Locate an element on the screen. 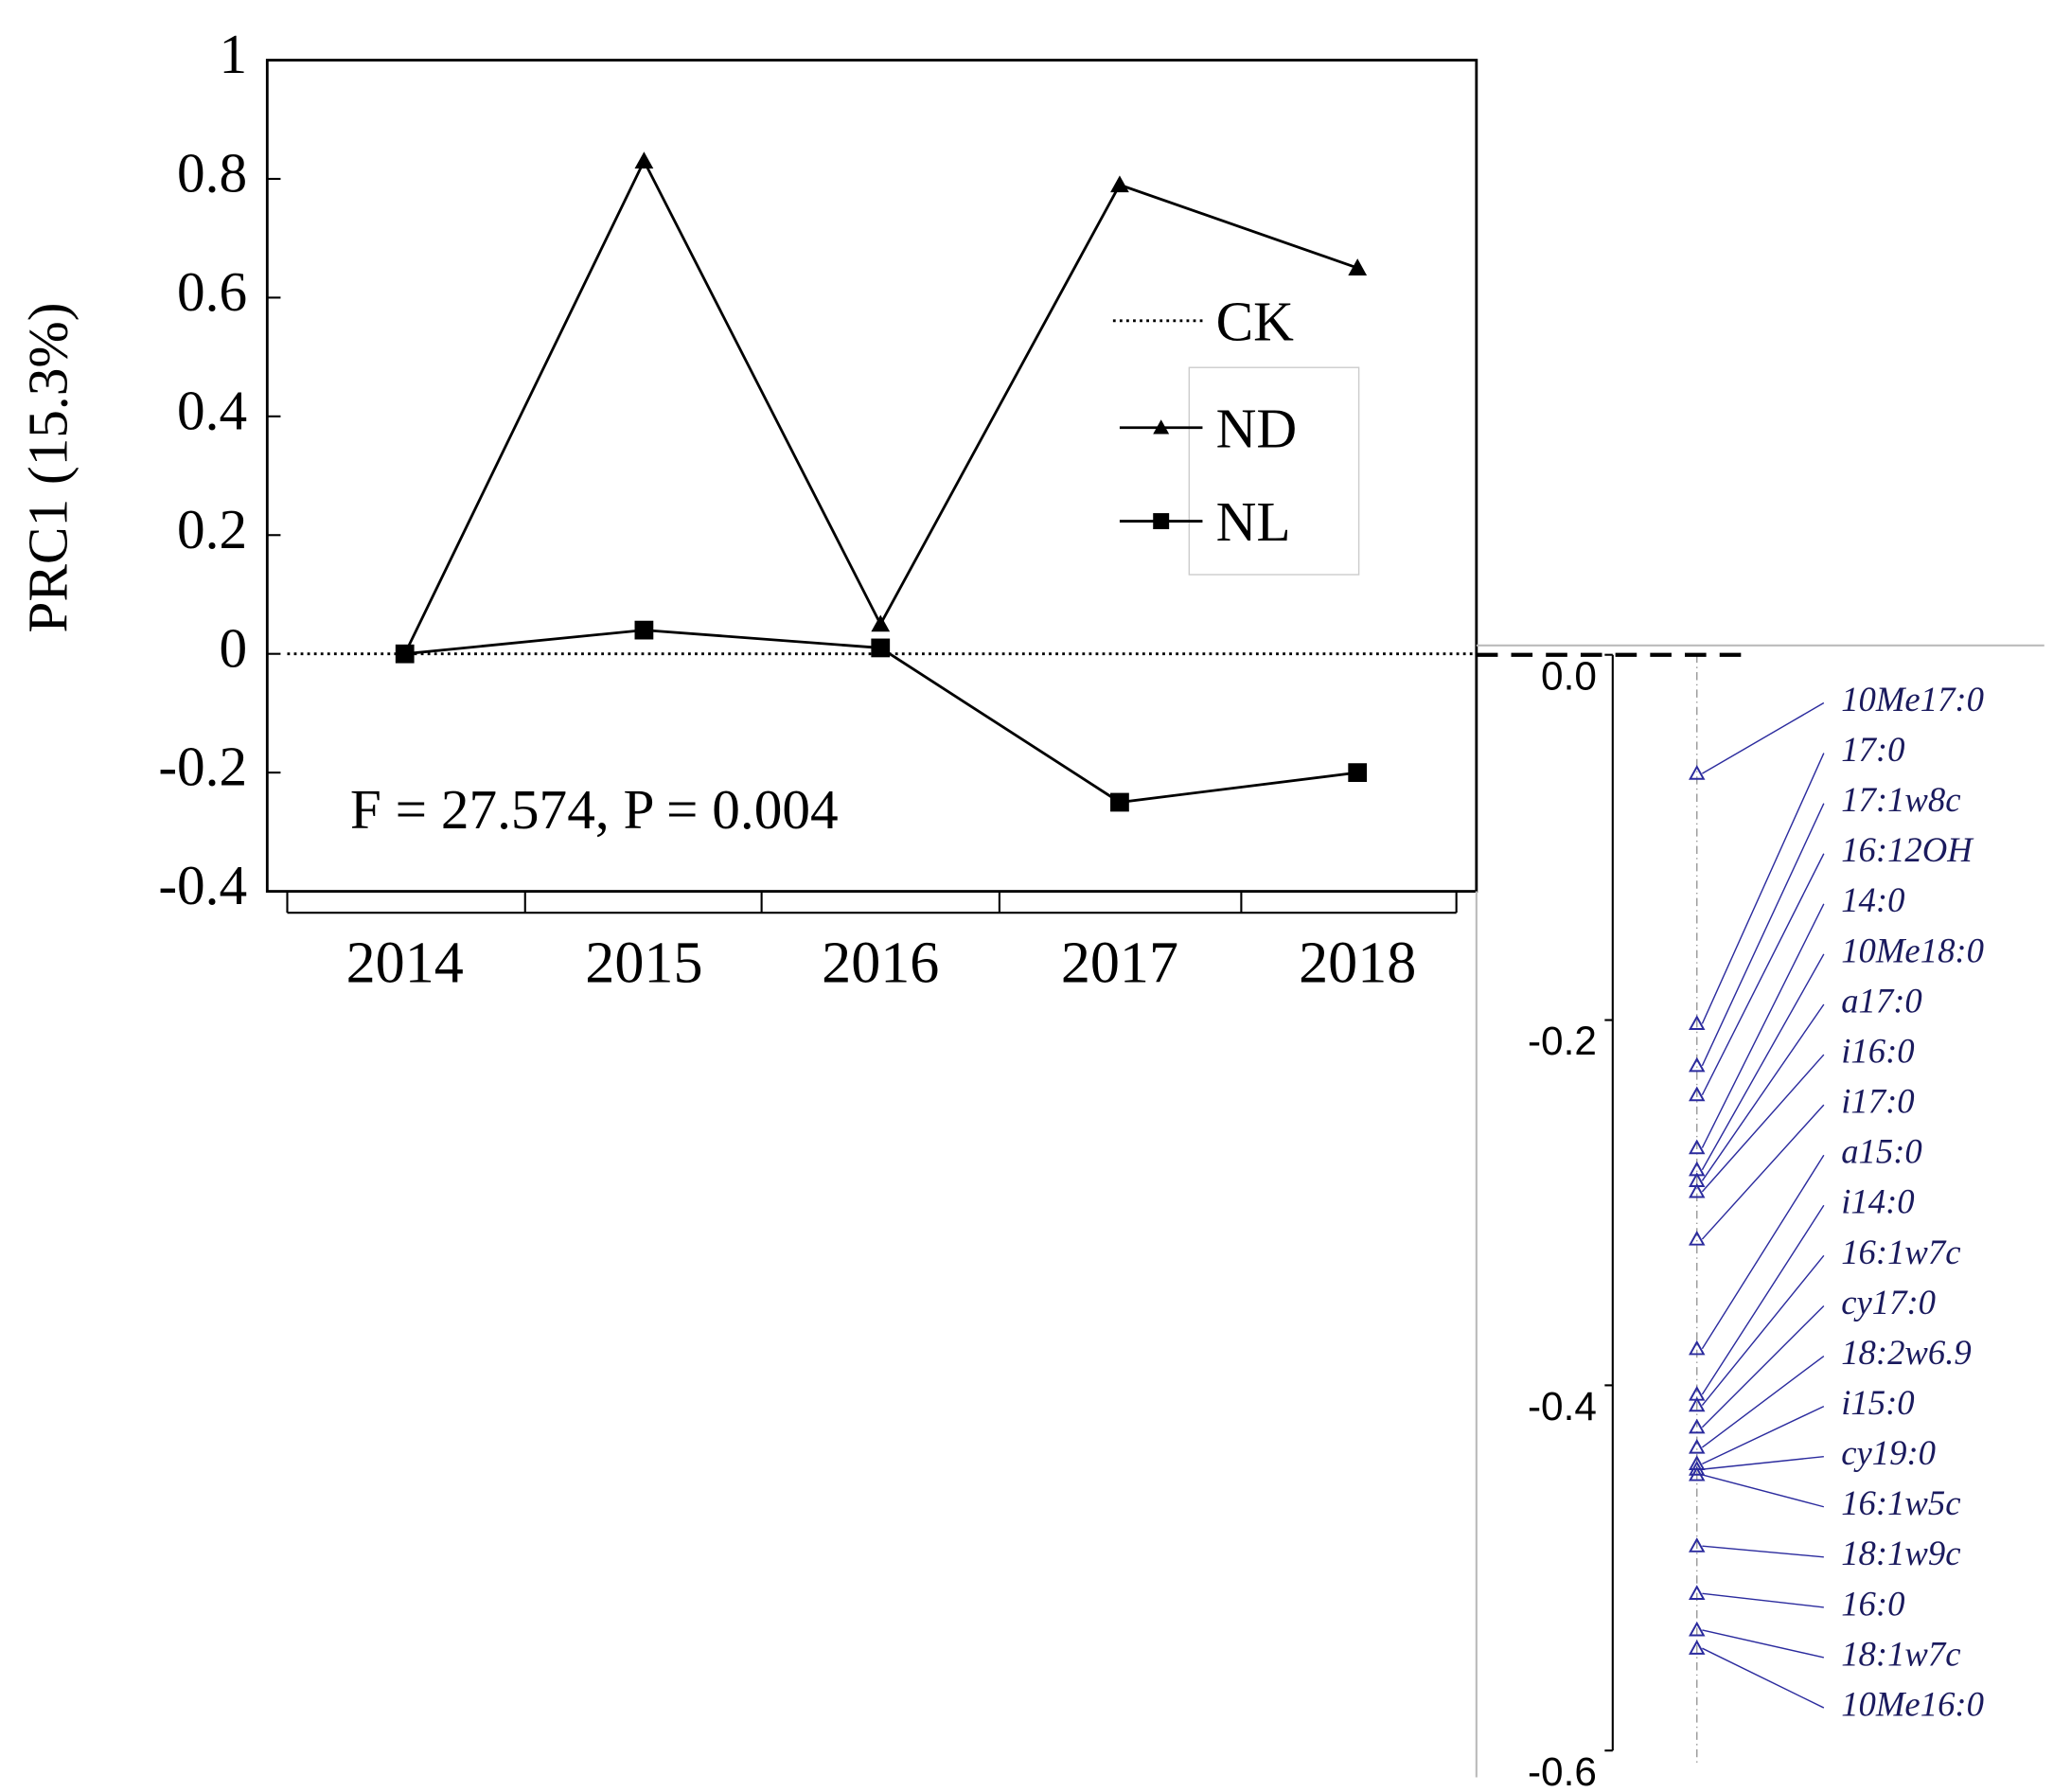 Image resolution: width=2071 pixels, height=1792 pixels. point-label: 10Me16:0 is located at coordinates (1912, 1704).